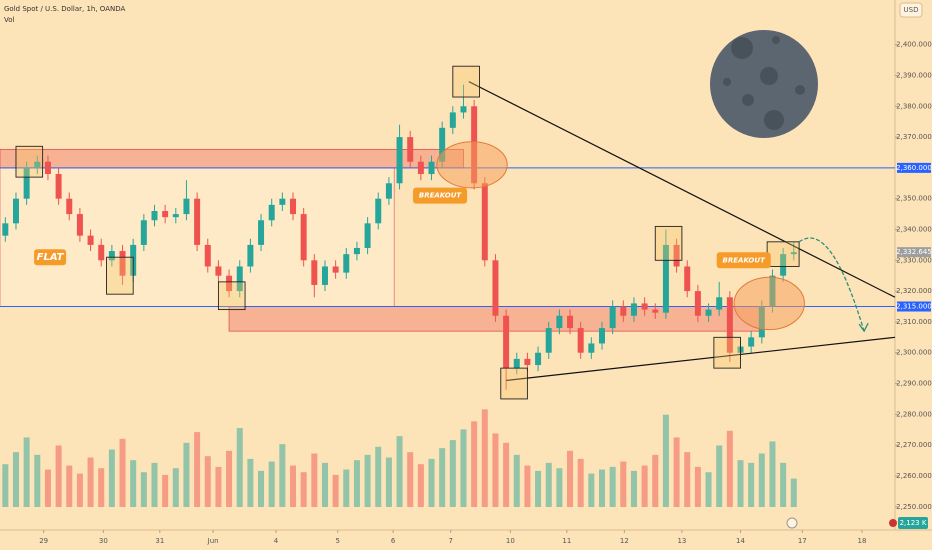 Image resolution: width=932 pixels, height=550 pixels. What do you see at coordinates (914, 414) in the screenshot?
I see `y-tick-label: 2,280.000` at bounding box center [914, 414].